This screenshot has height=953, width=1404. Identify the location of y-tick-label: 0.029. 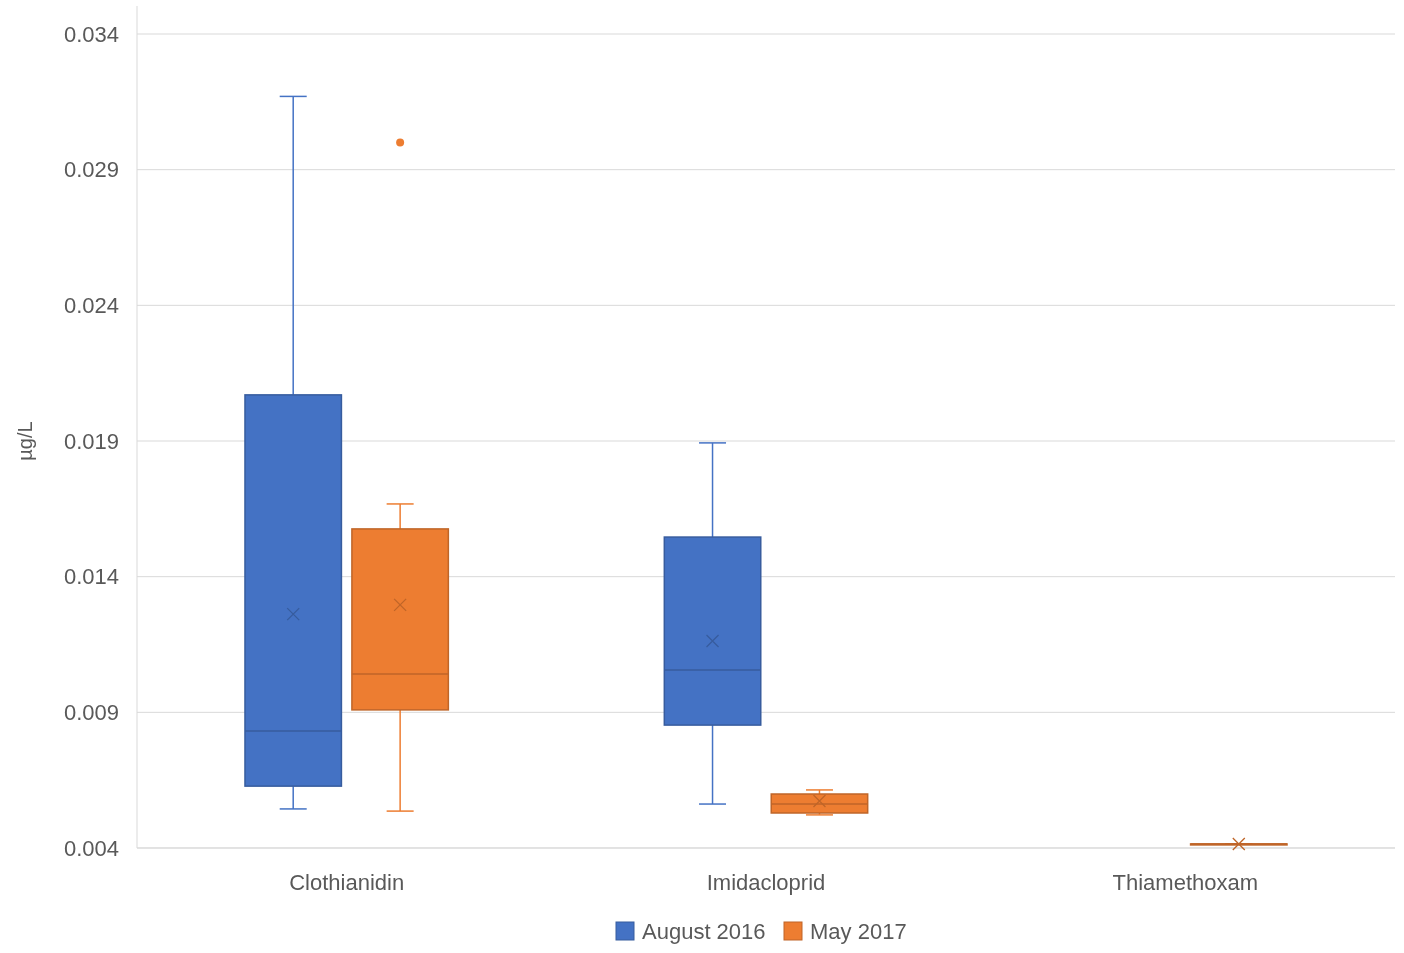
(91, 170).